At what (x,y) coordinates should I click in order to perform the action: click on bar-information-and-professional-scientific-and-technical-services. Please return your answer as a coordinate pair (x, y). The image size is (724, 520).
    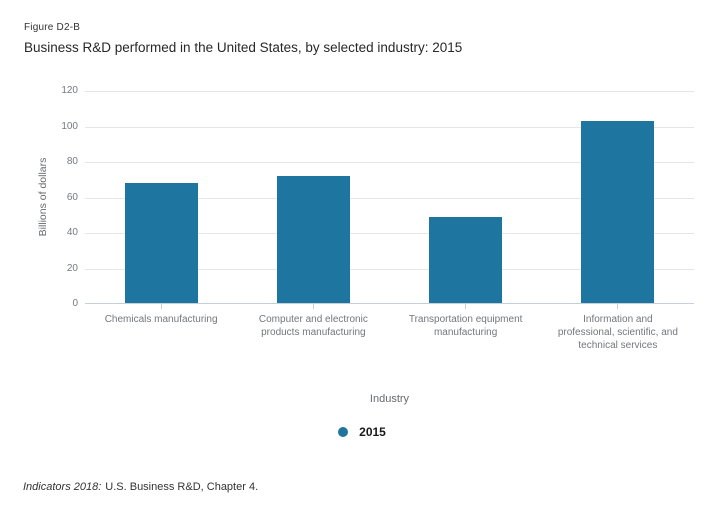
    Looking at the image, I should click on (618, 212).